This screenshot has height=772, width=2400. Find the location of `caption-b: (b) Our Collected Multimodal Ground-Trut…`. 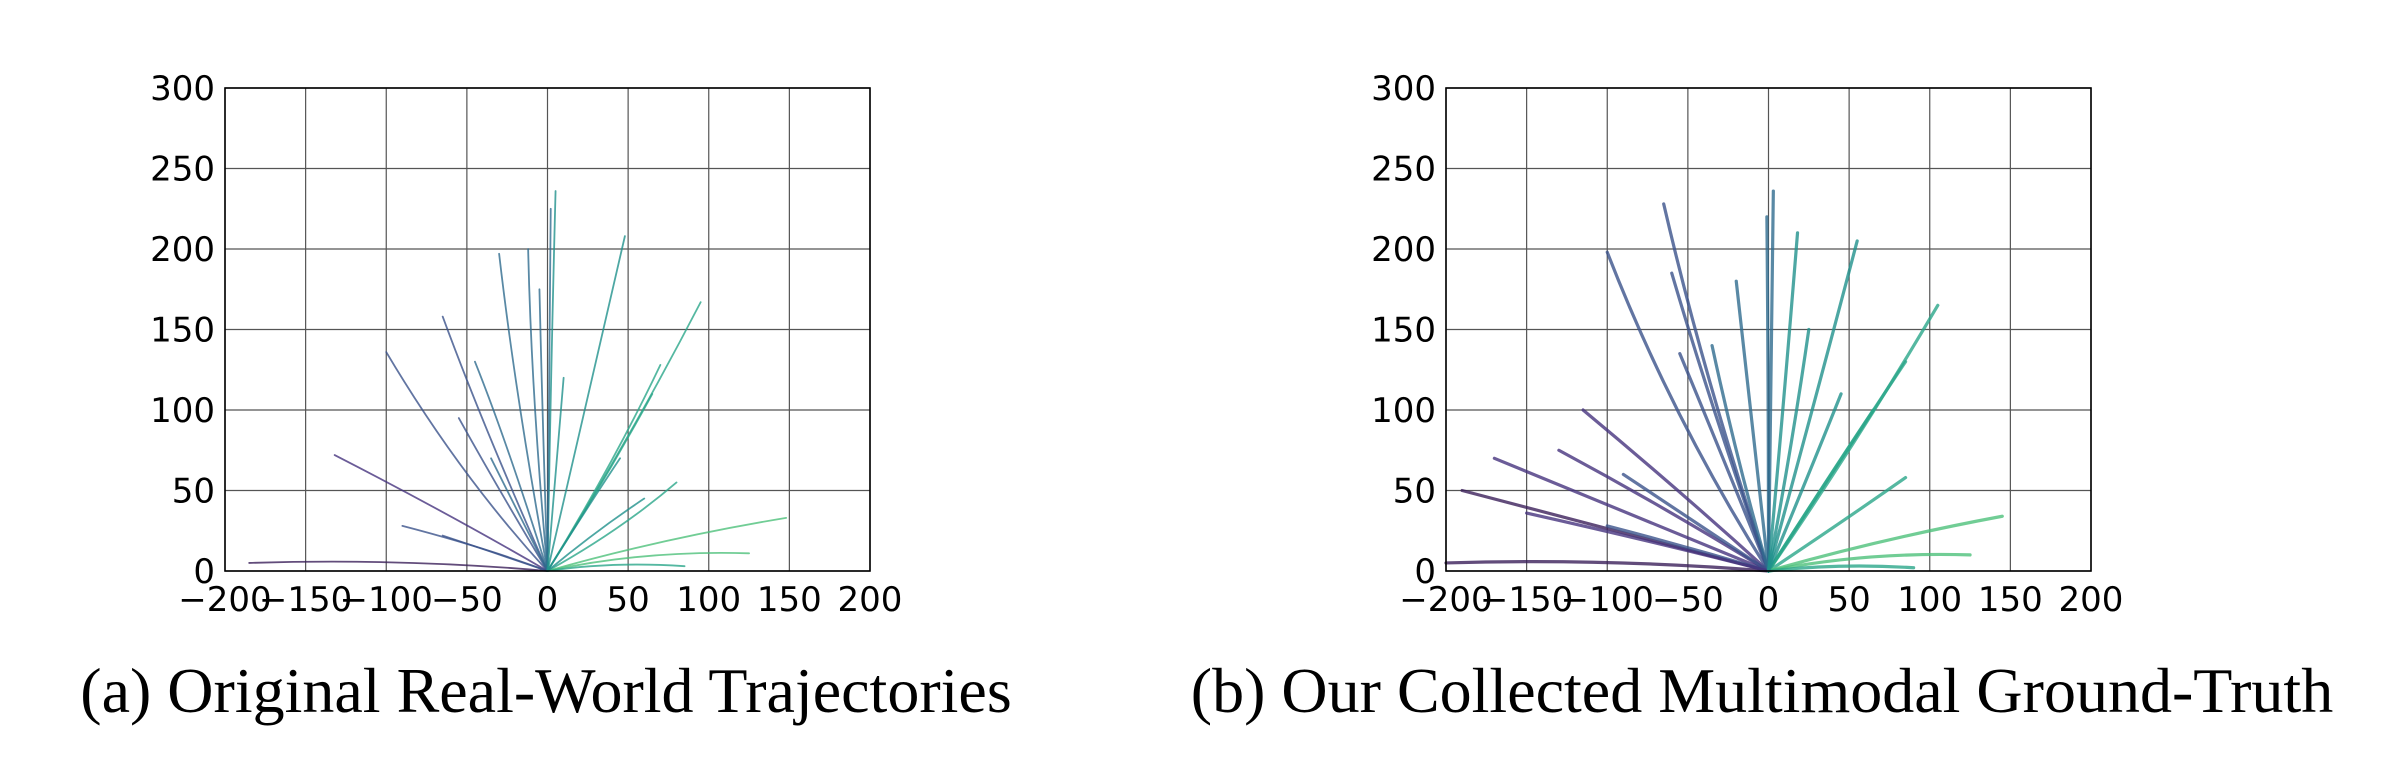

caption-b: (b) Our Collected Multimodal Ground-Trut… is located at coordinates (1762, 690).